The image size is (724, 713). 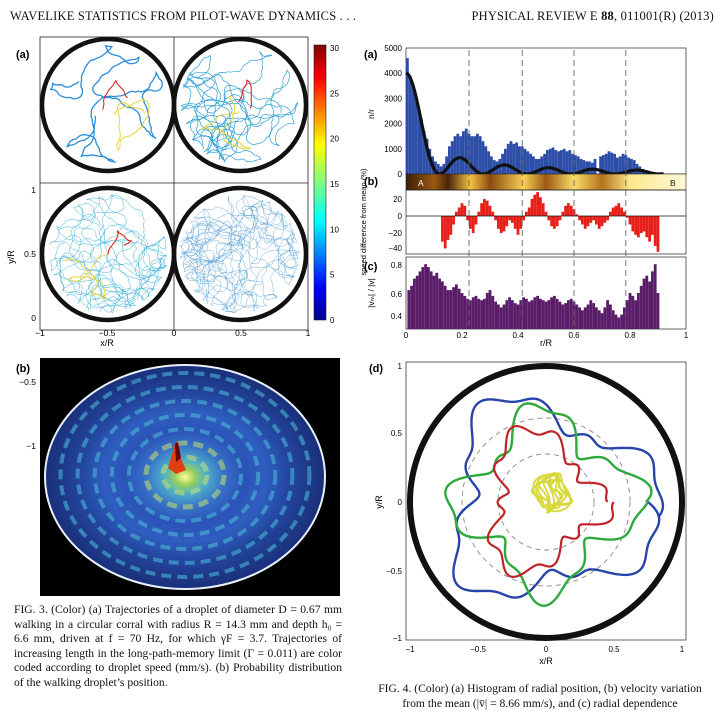 What do you see at coordinates (107, 343) in the screenshot?
I see `fig3a-xlabel: x/R` at bounding box center [107, 343].